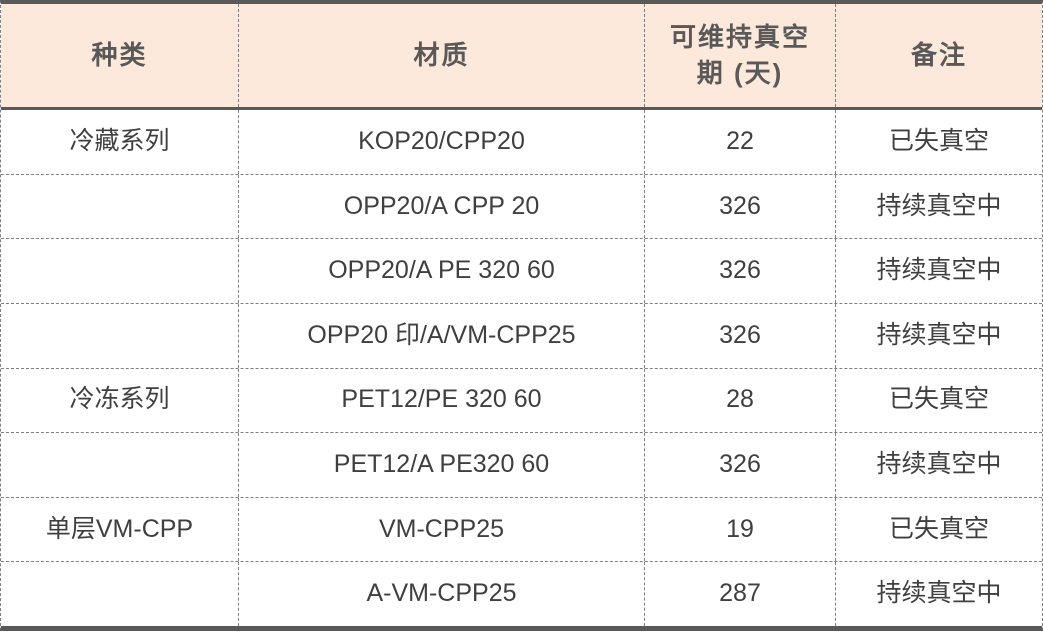  What do you see at coordinates (442, 271) in the screenshot?
I see `cell-material: OPP20/A PE 320 60` at bounding box center [442, 271].